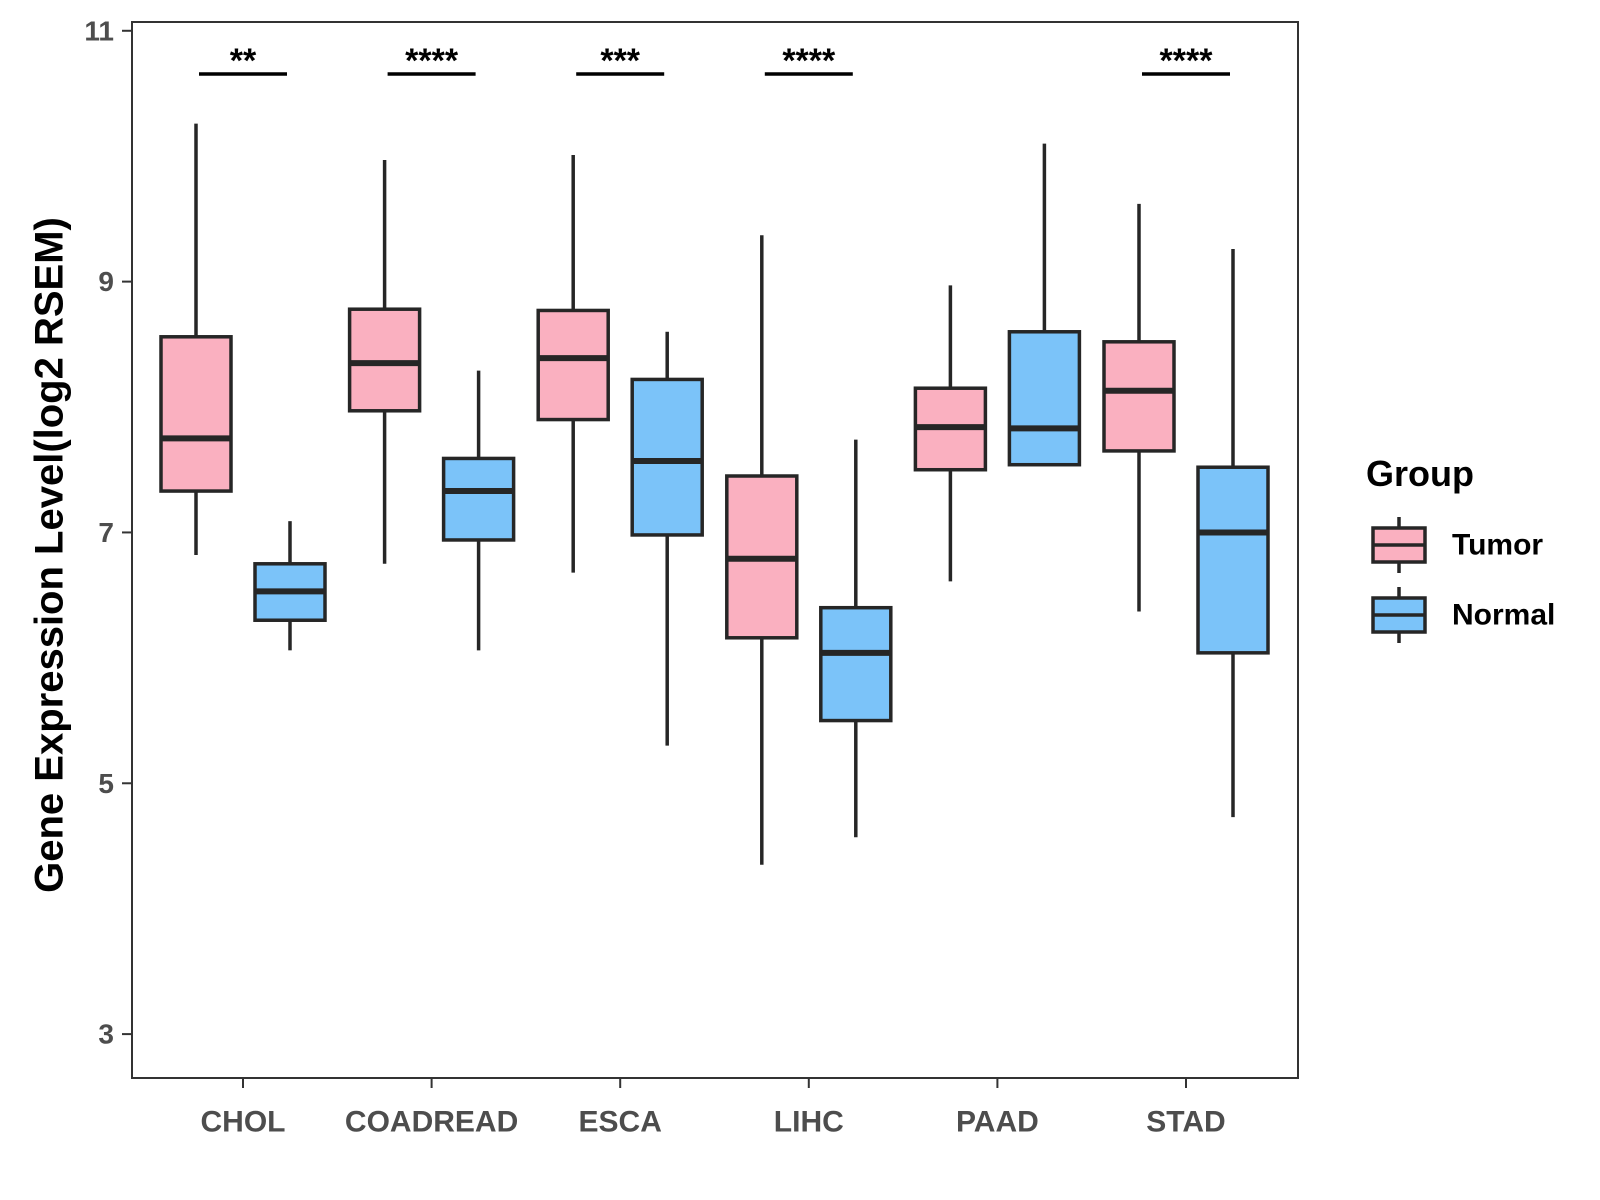 This screenshot has height=1200, width=1600. I want to click on significance-label: ***, so click(620, 61).